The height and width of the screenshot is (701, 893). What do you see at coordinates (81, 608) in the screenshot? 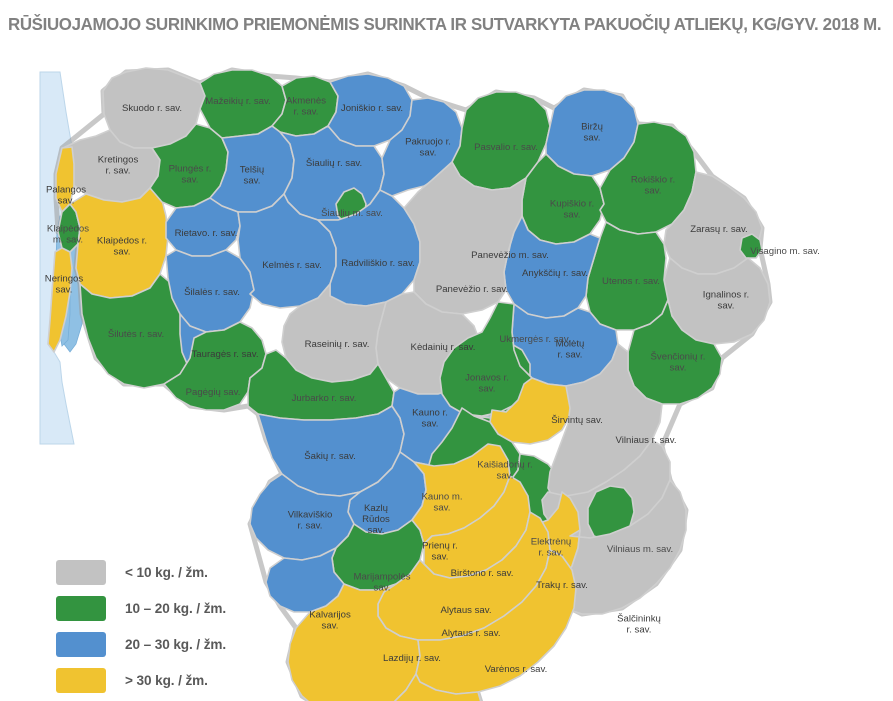
I see `legend-swatch-green` at bounding box center [81, 608].